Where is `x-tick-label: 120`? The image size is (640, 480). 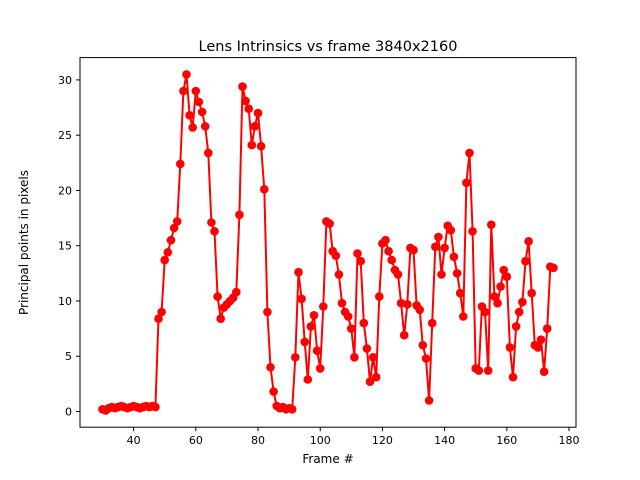
x-tick-label: 120 is located at coordinates (382, 440).